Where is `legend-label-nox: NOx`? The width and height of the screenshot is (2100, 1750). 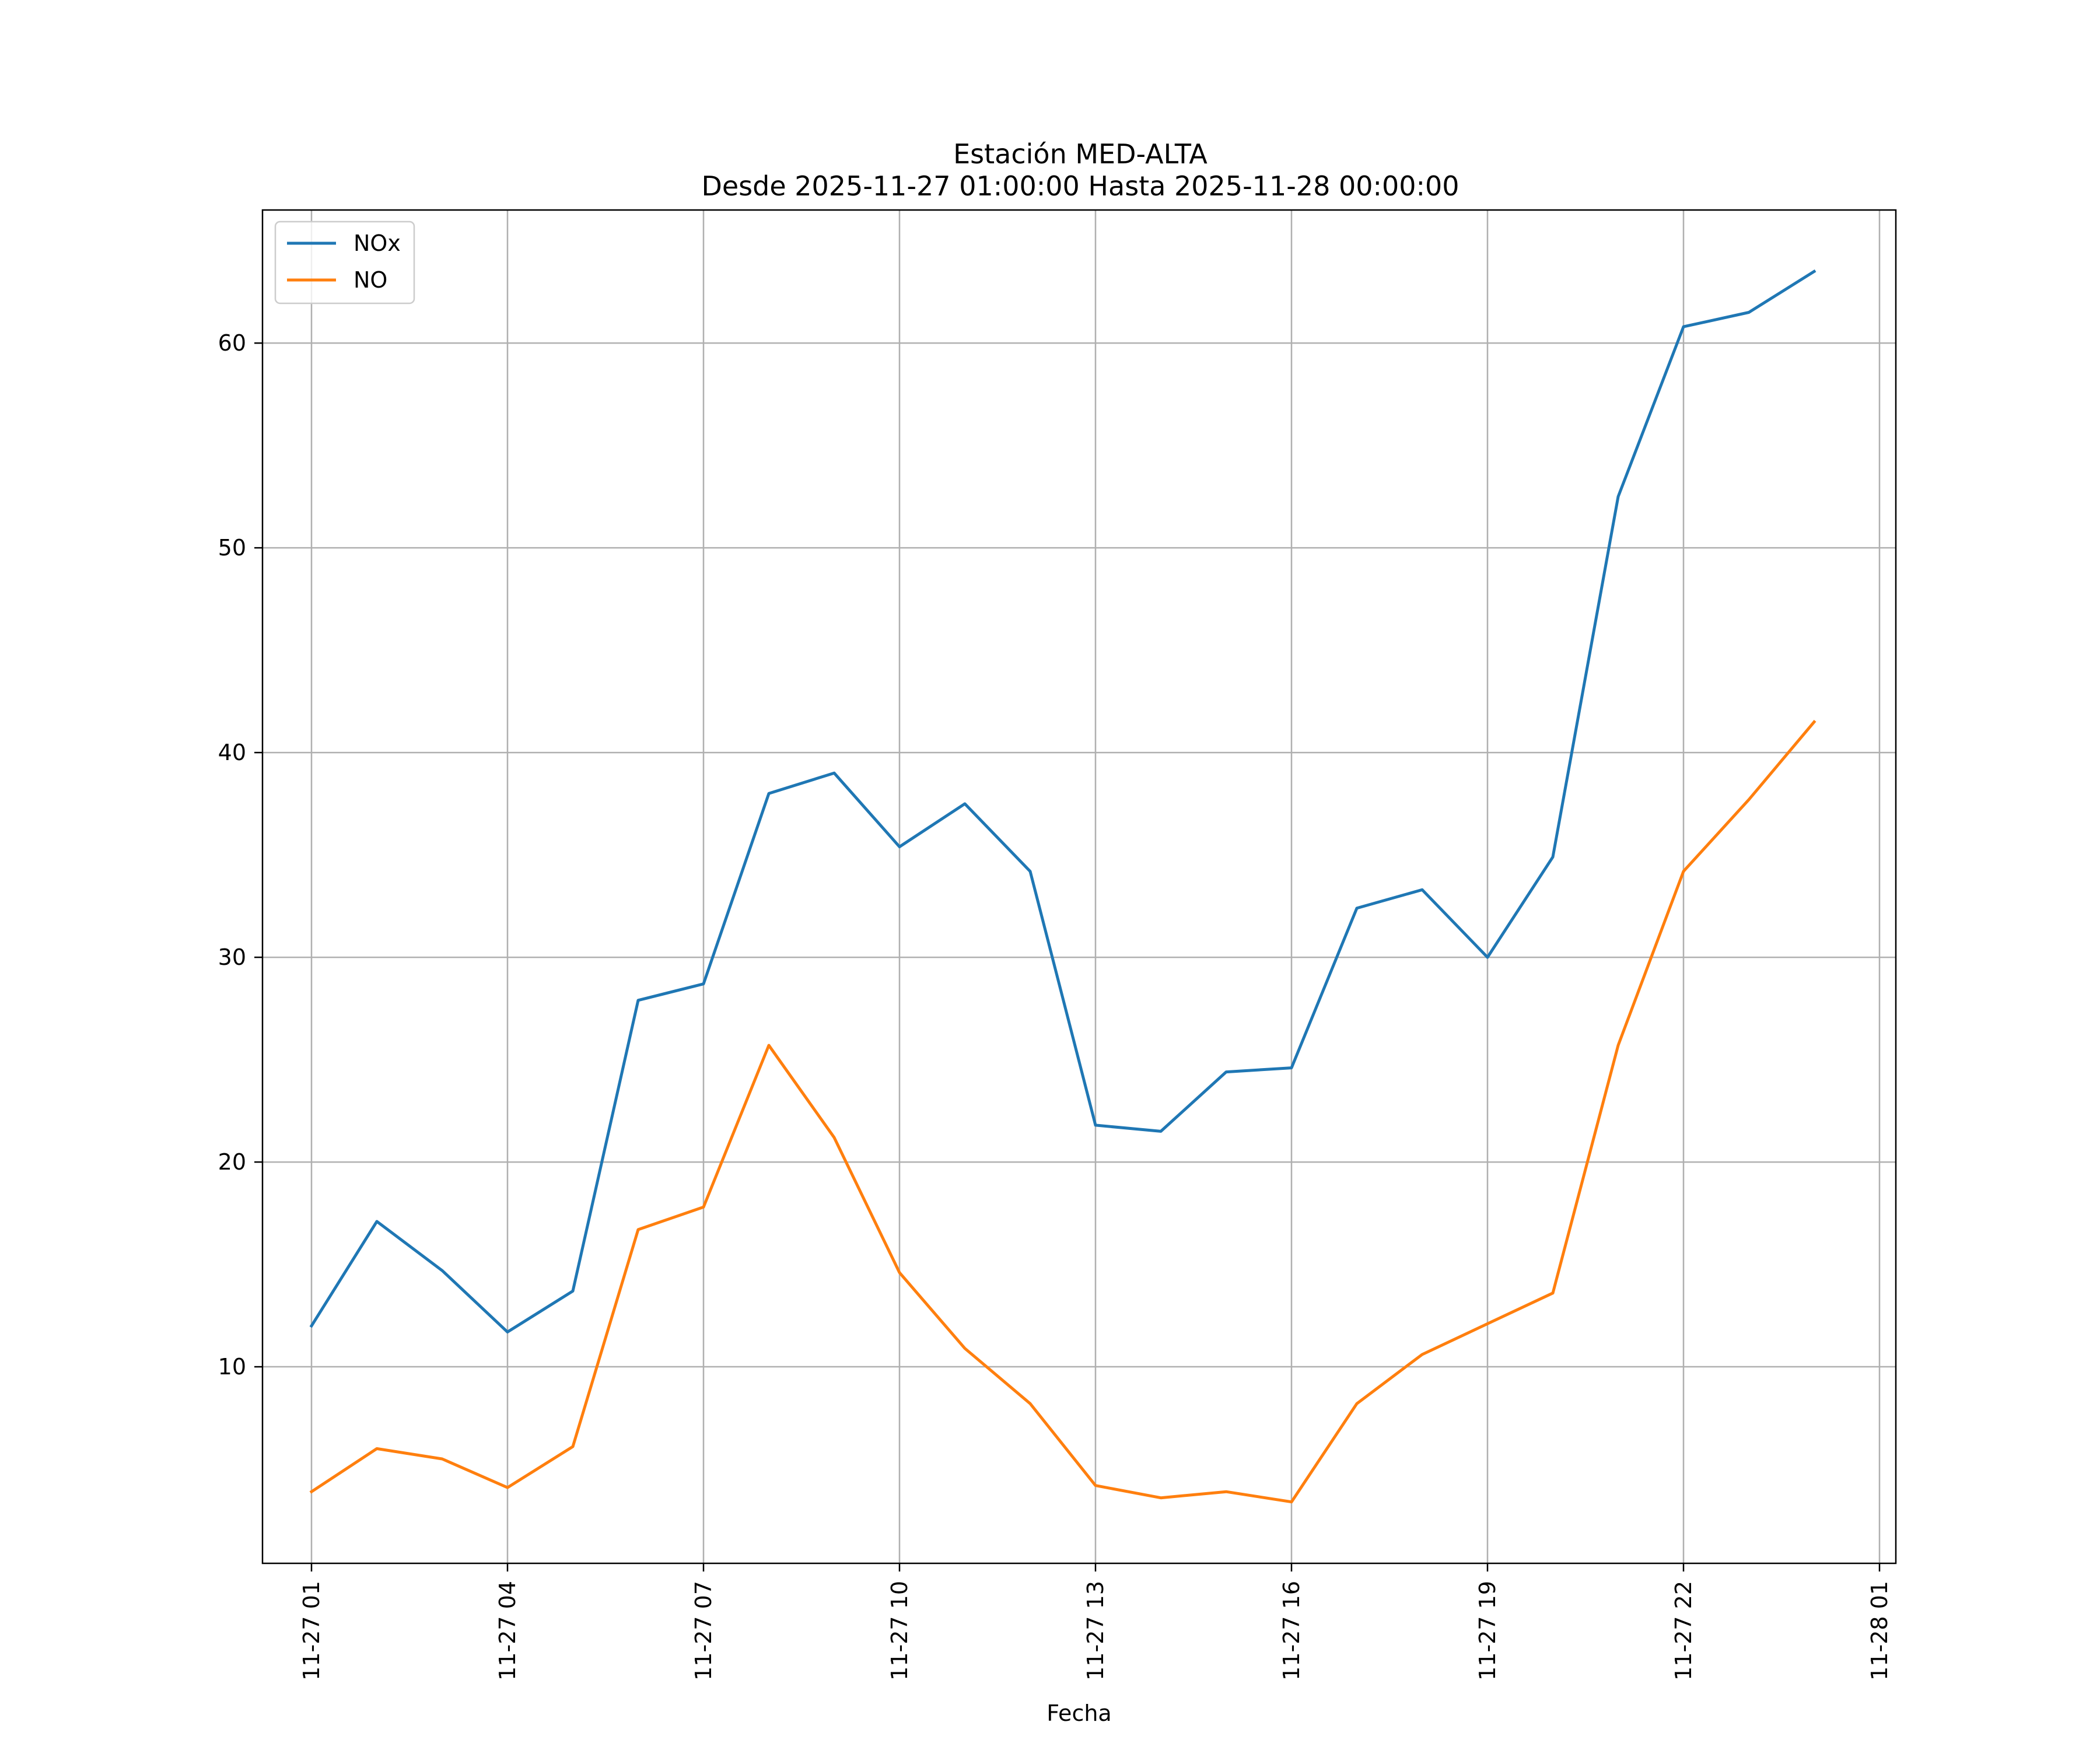 legend-label-nox: NOx is located at coordinates (377, 243).